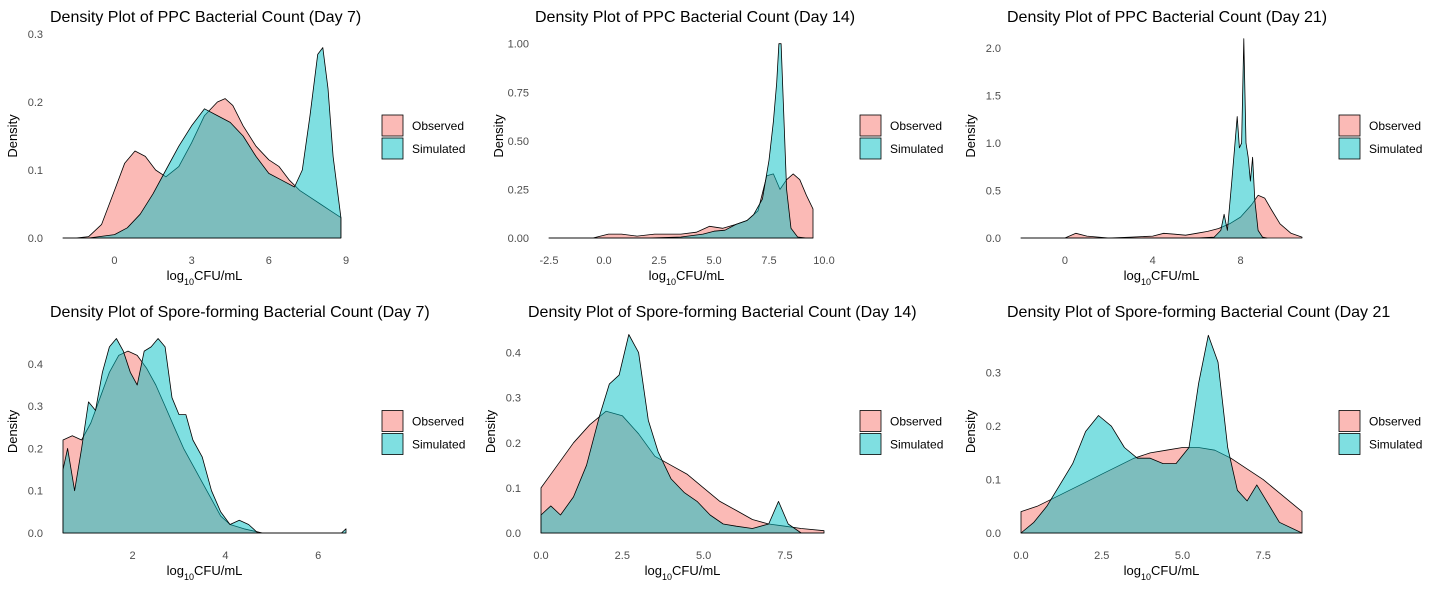 This screenshot has width=1436, height=591. I want to click on x-tick-label: -2.5, so click(549, 261).